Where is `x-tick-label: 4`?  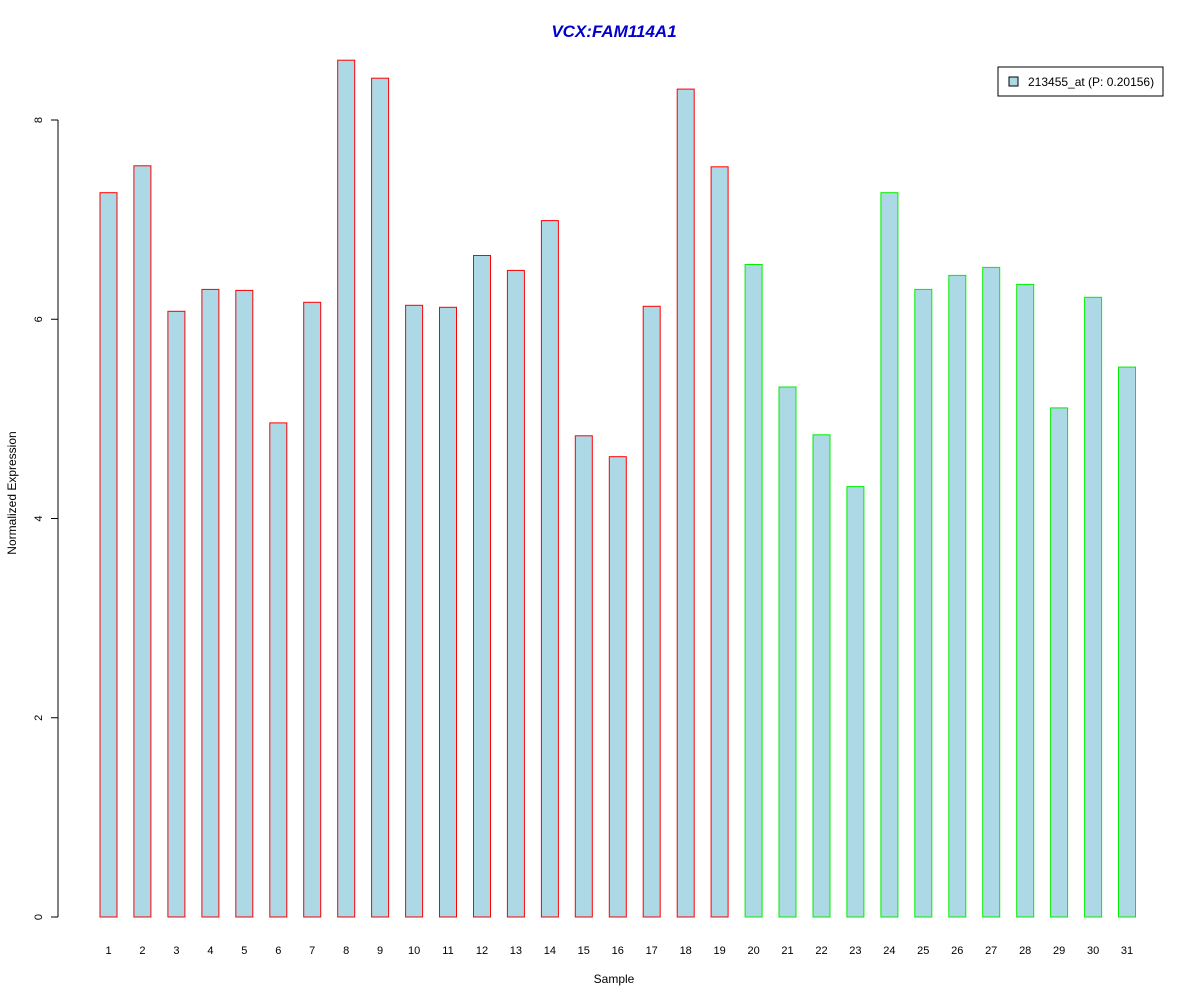
x-tick-label: 4 is located at coordinates (210, 951).